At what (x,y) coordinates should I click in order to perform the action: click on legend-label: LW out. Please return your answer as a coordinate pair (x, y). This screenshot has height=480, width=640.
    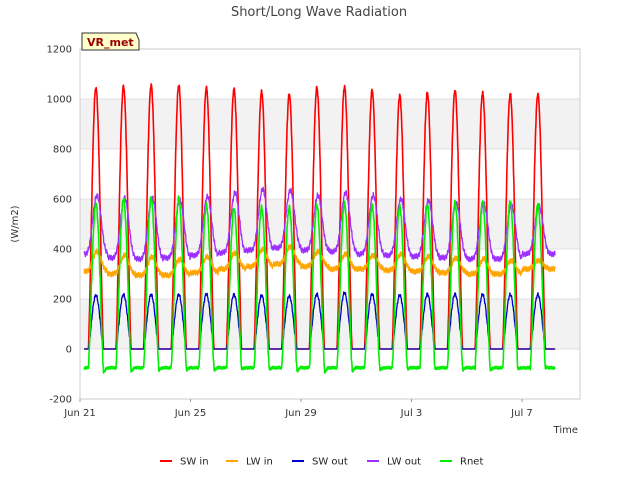
    Looking at the image, I should click on (404, 462).